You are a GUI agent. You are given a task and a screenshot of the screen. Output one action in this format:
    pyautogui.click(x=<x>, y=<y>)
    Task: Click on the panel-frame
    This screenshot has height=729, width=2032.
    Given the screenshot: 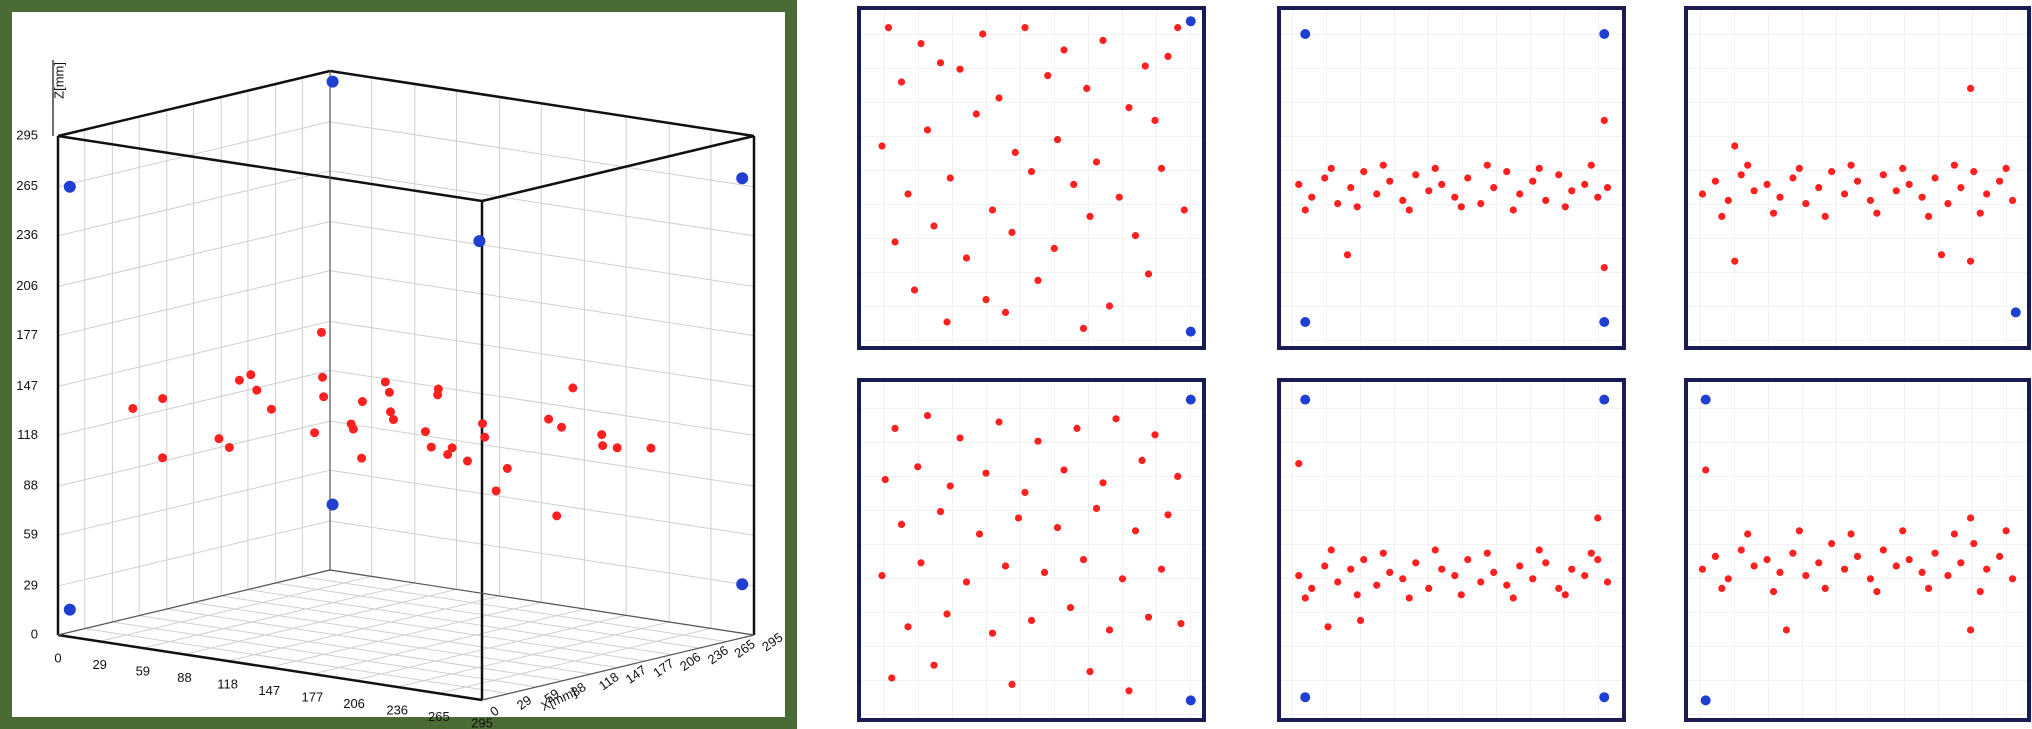 What is the action you would take?
    pyautogui.click(x=1031, y=550)
    